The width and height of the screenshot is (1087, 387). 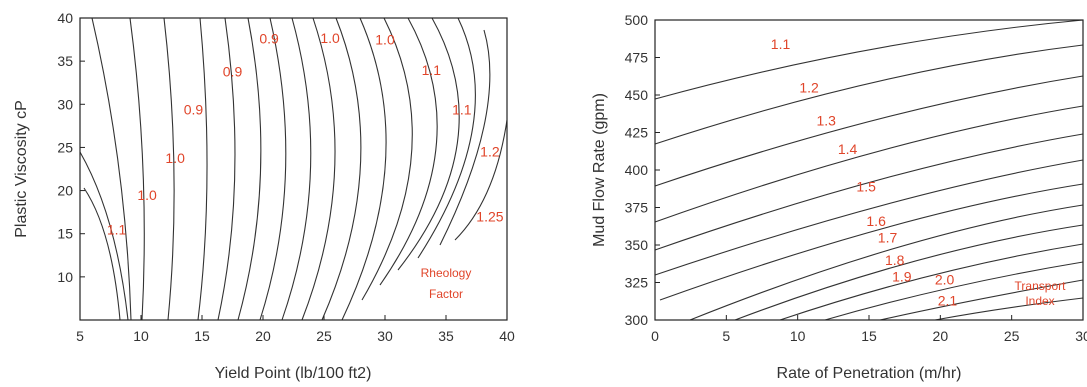 I want to click on contour-label: 1.7, so click(x=888, y=238).